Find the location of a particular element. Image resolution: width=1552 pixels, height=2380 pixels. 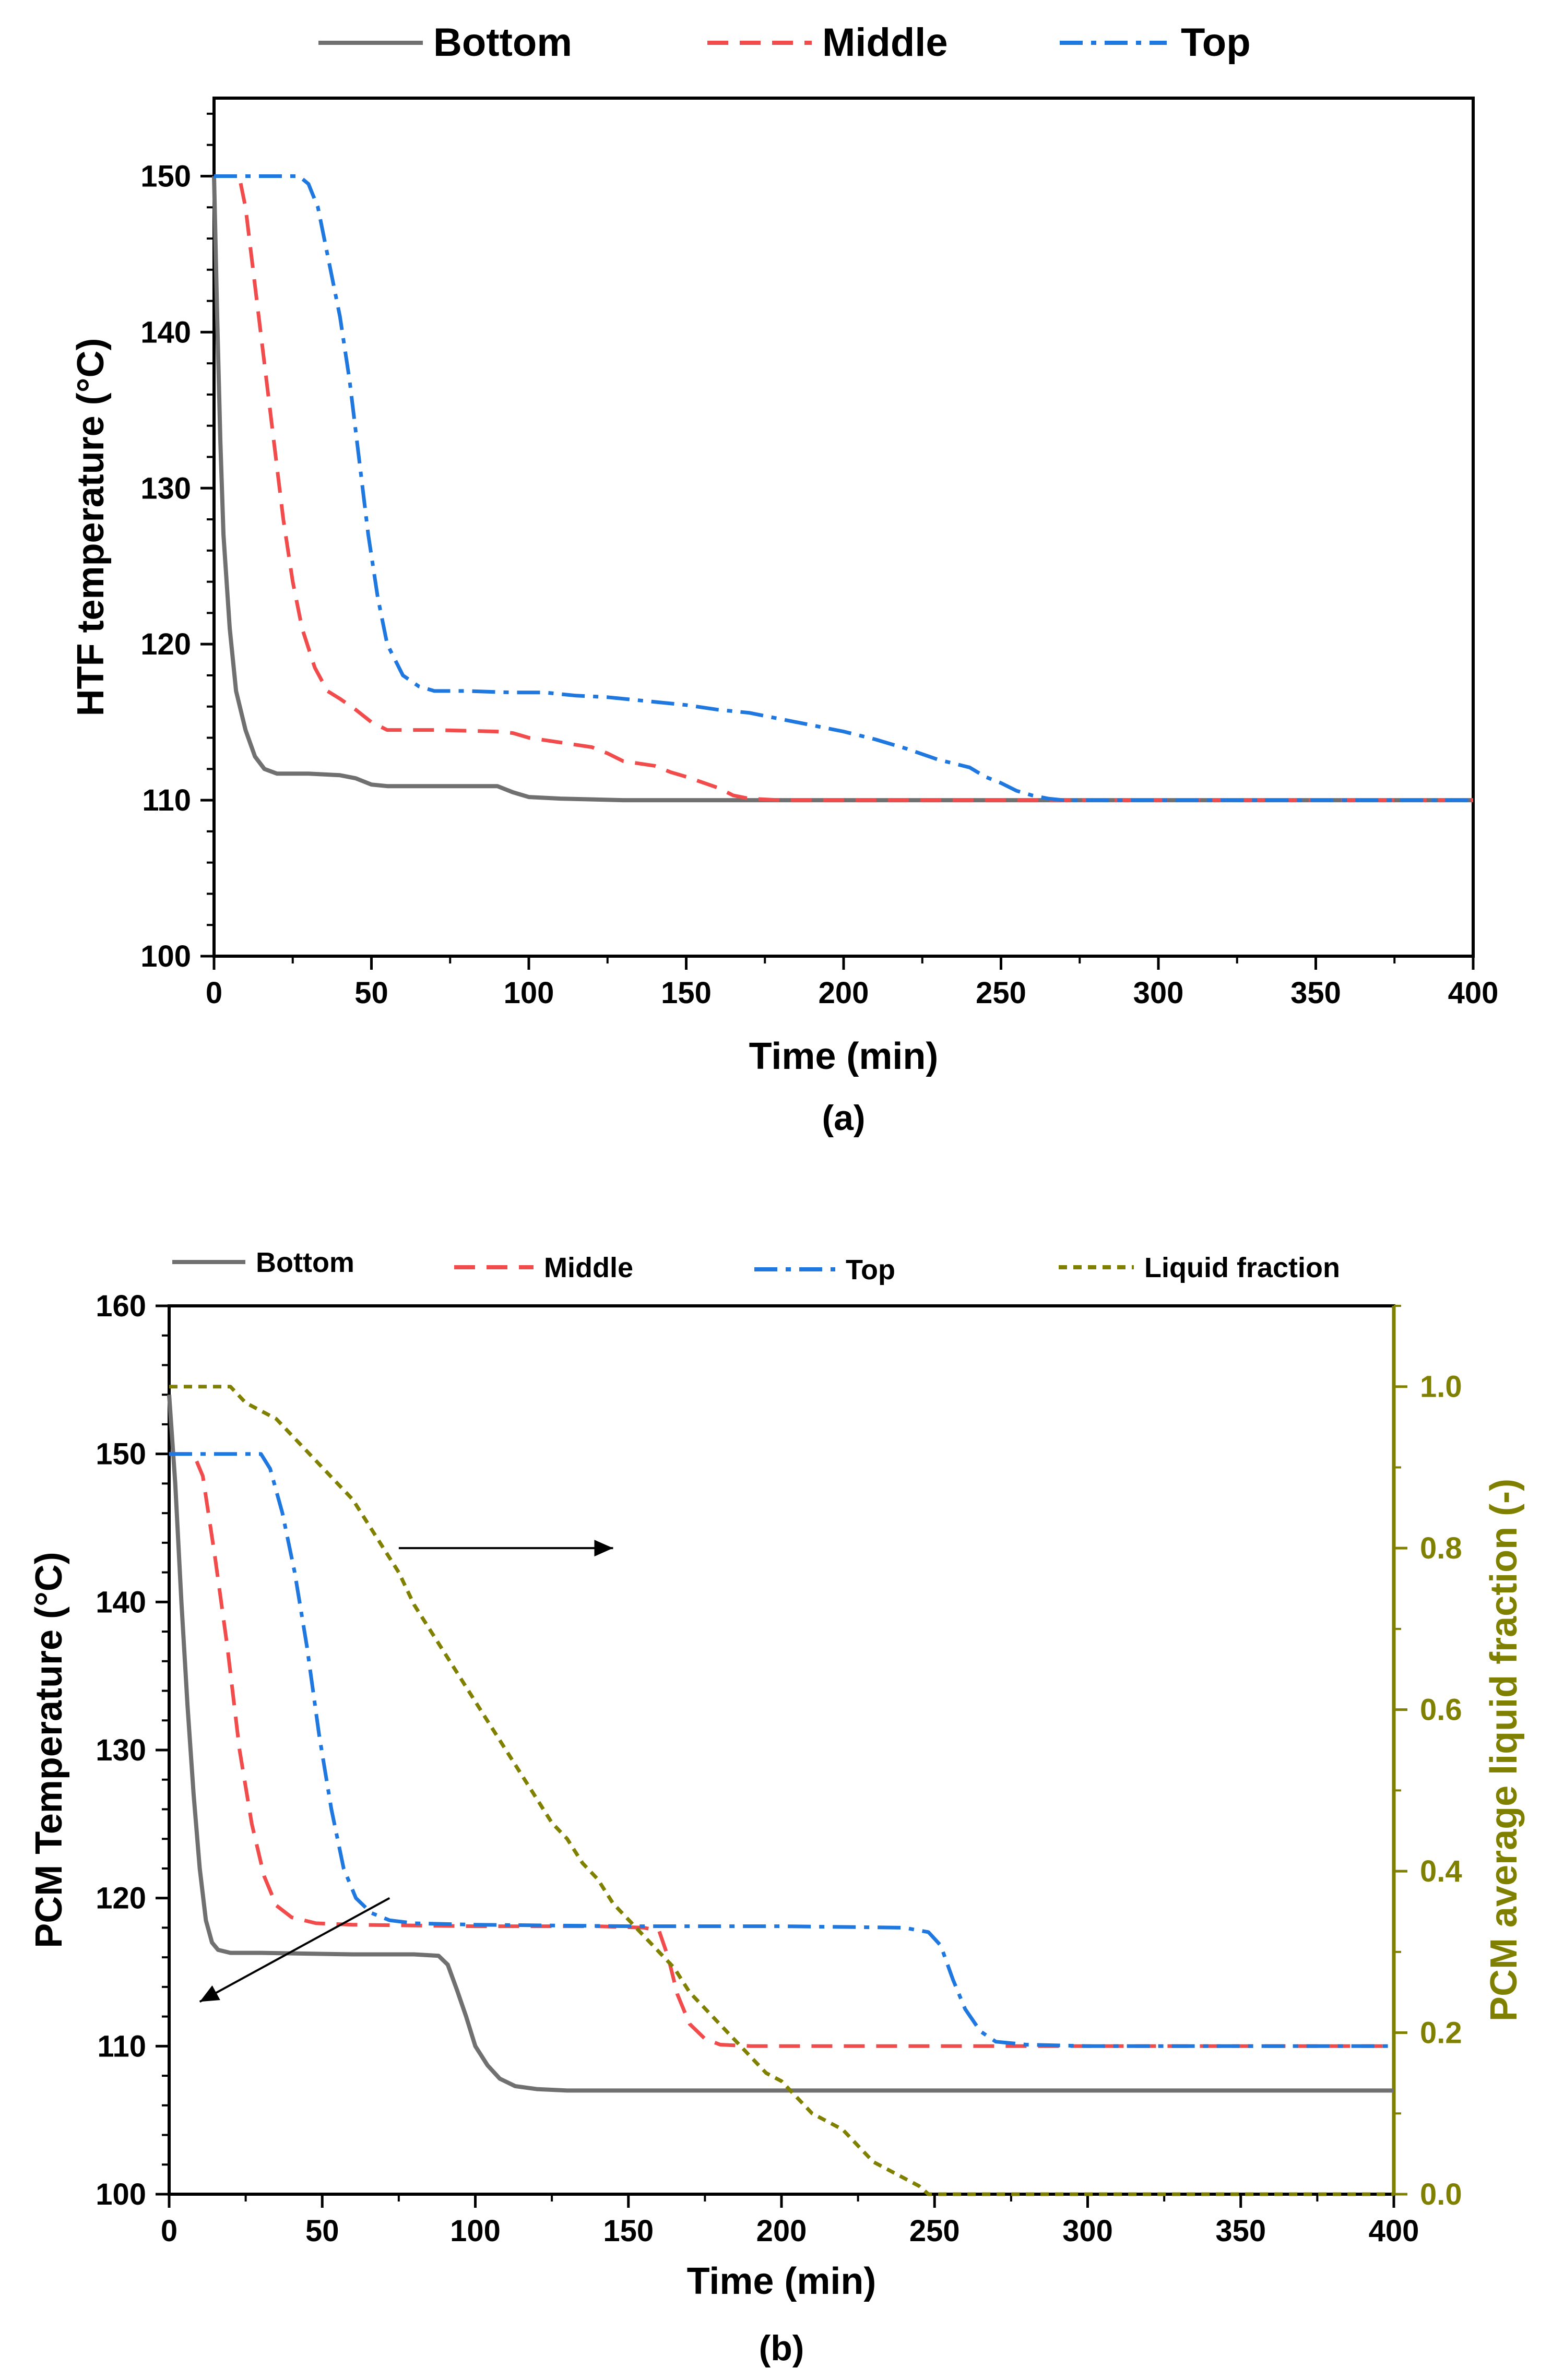

y-axis-ticks-a: 100 110 120 130 140 150 is located at coordinates (177, 542).